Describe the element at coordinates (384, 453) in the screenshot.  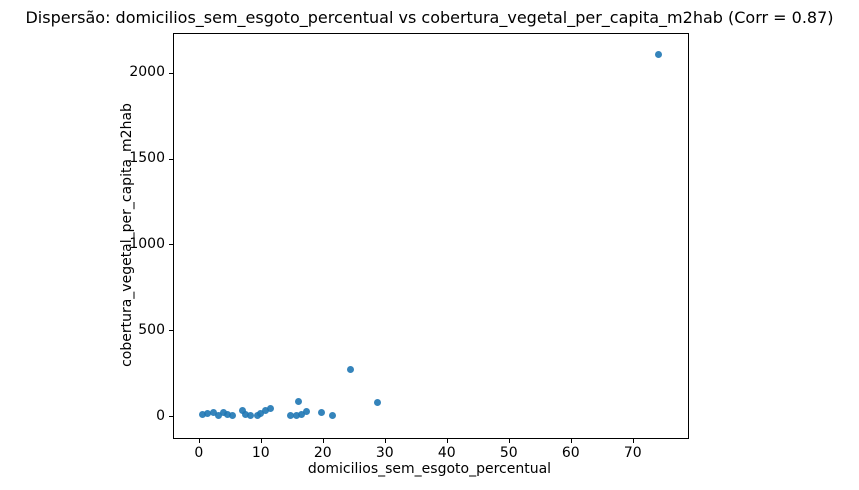
I see `x-tick-label: 30` at that location.